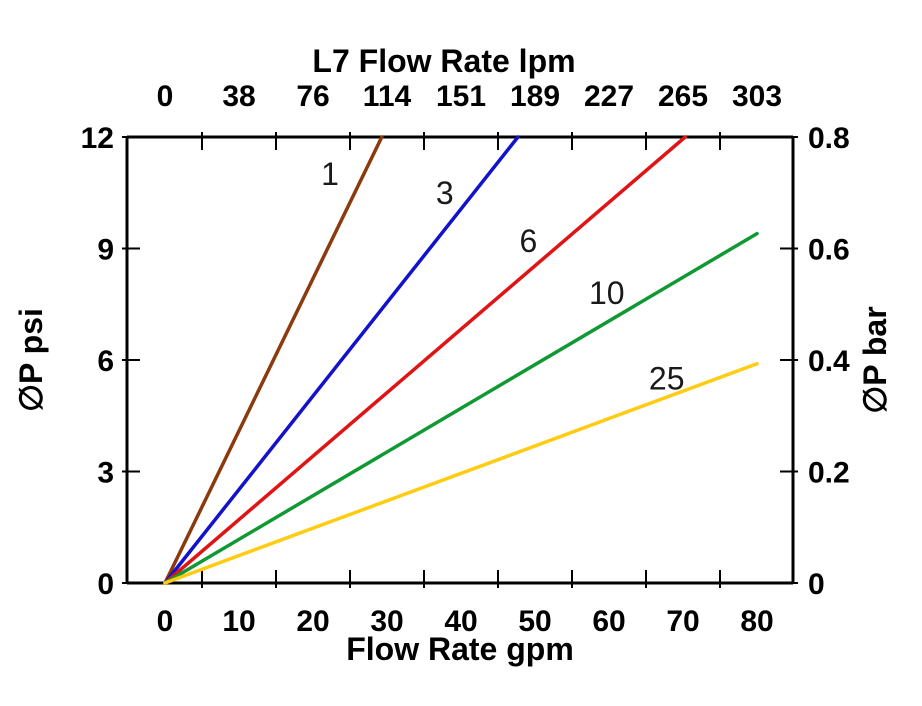  I want to click on bottom-axis-tick-label: 60, so click(608, 621).